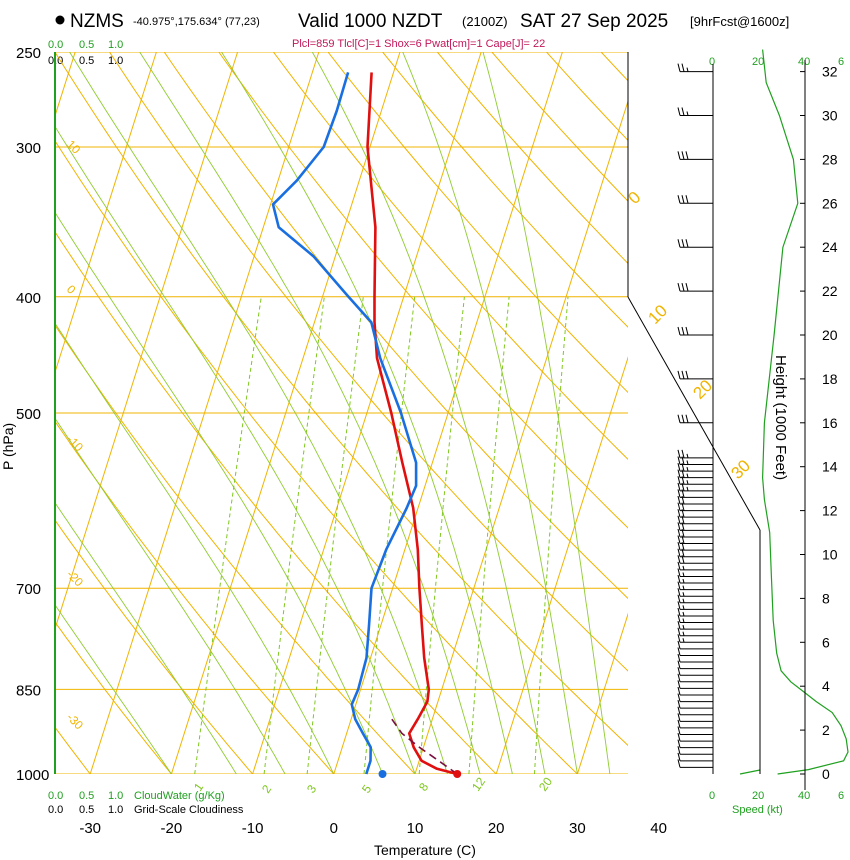  What do you see at coordinates (90, 828) in the screenshot?
I see `x-tick--30: -30` at bounding box center [90, 828].